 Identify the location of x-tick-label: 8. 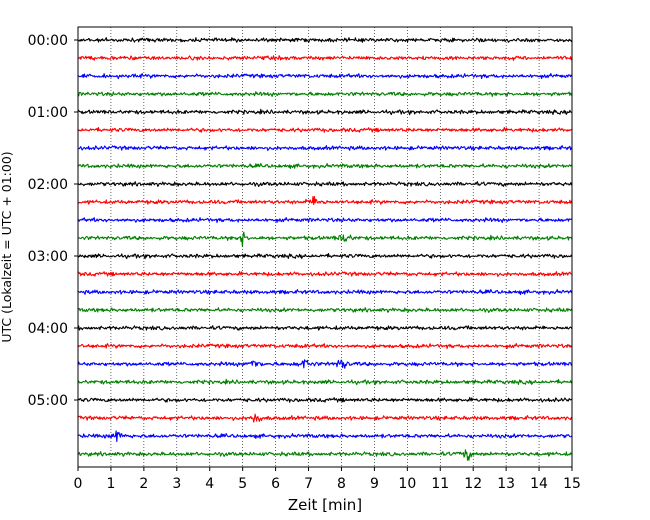
(341, 484).